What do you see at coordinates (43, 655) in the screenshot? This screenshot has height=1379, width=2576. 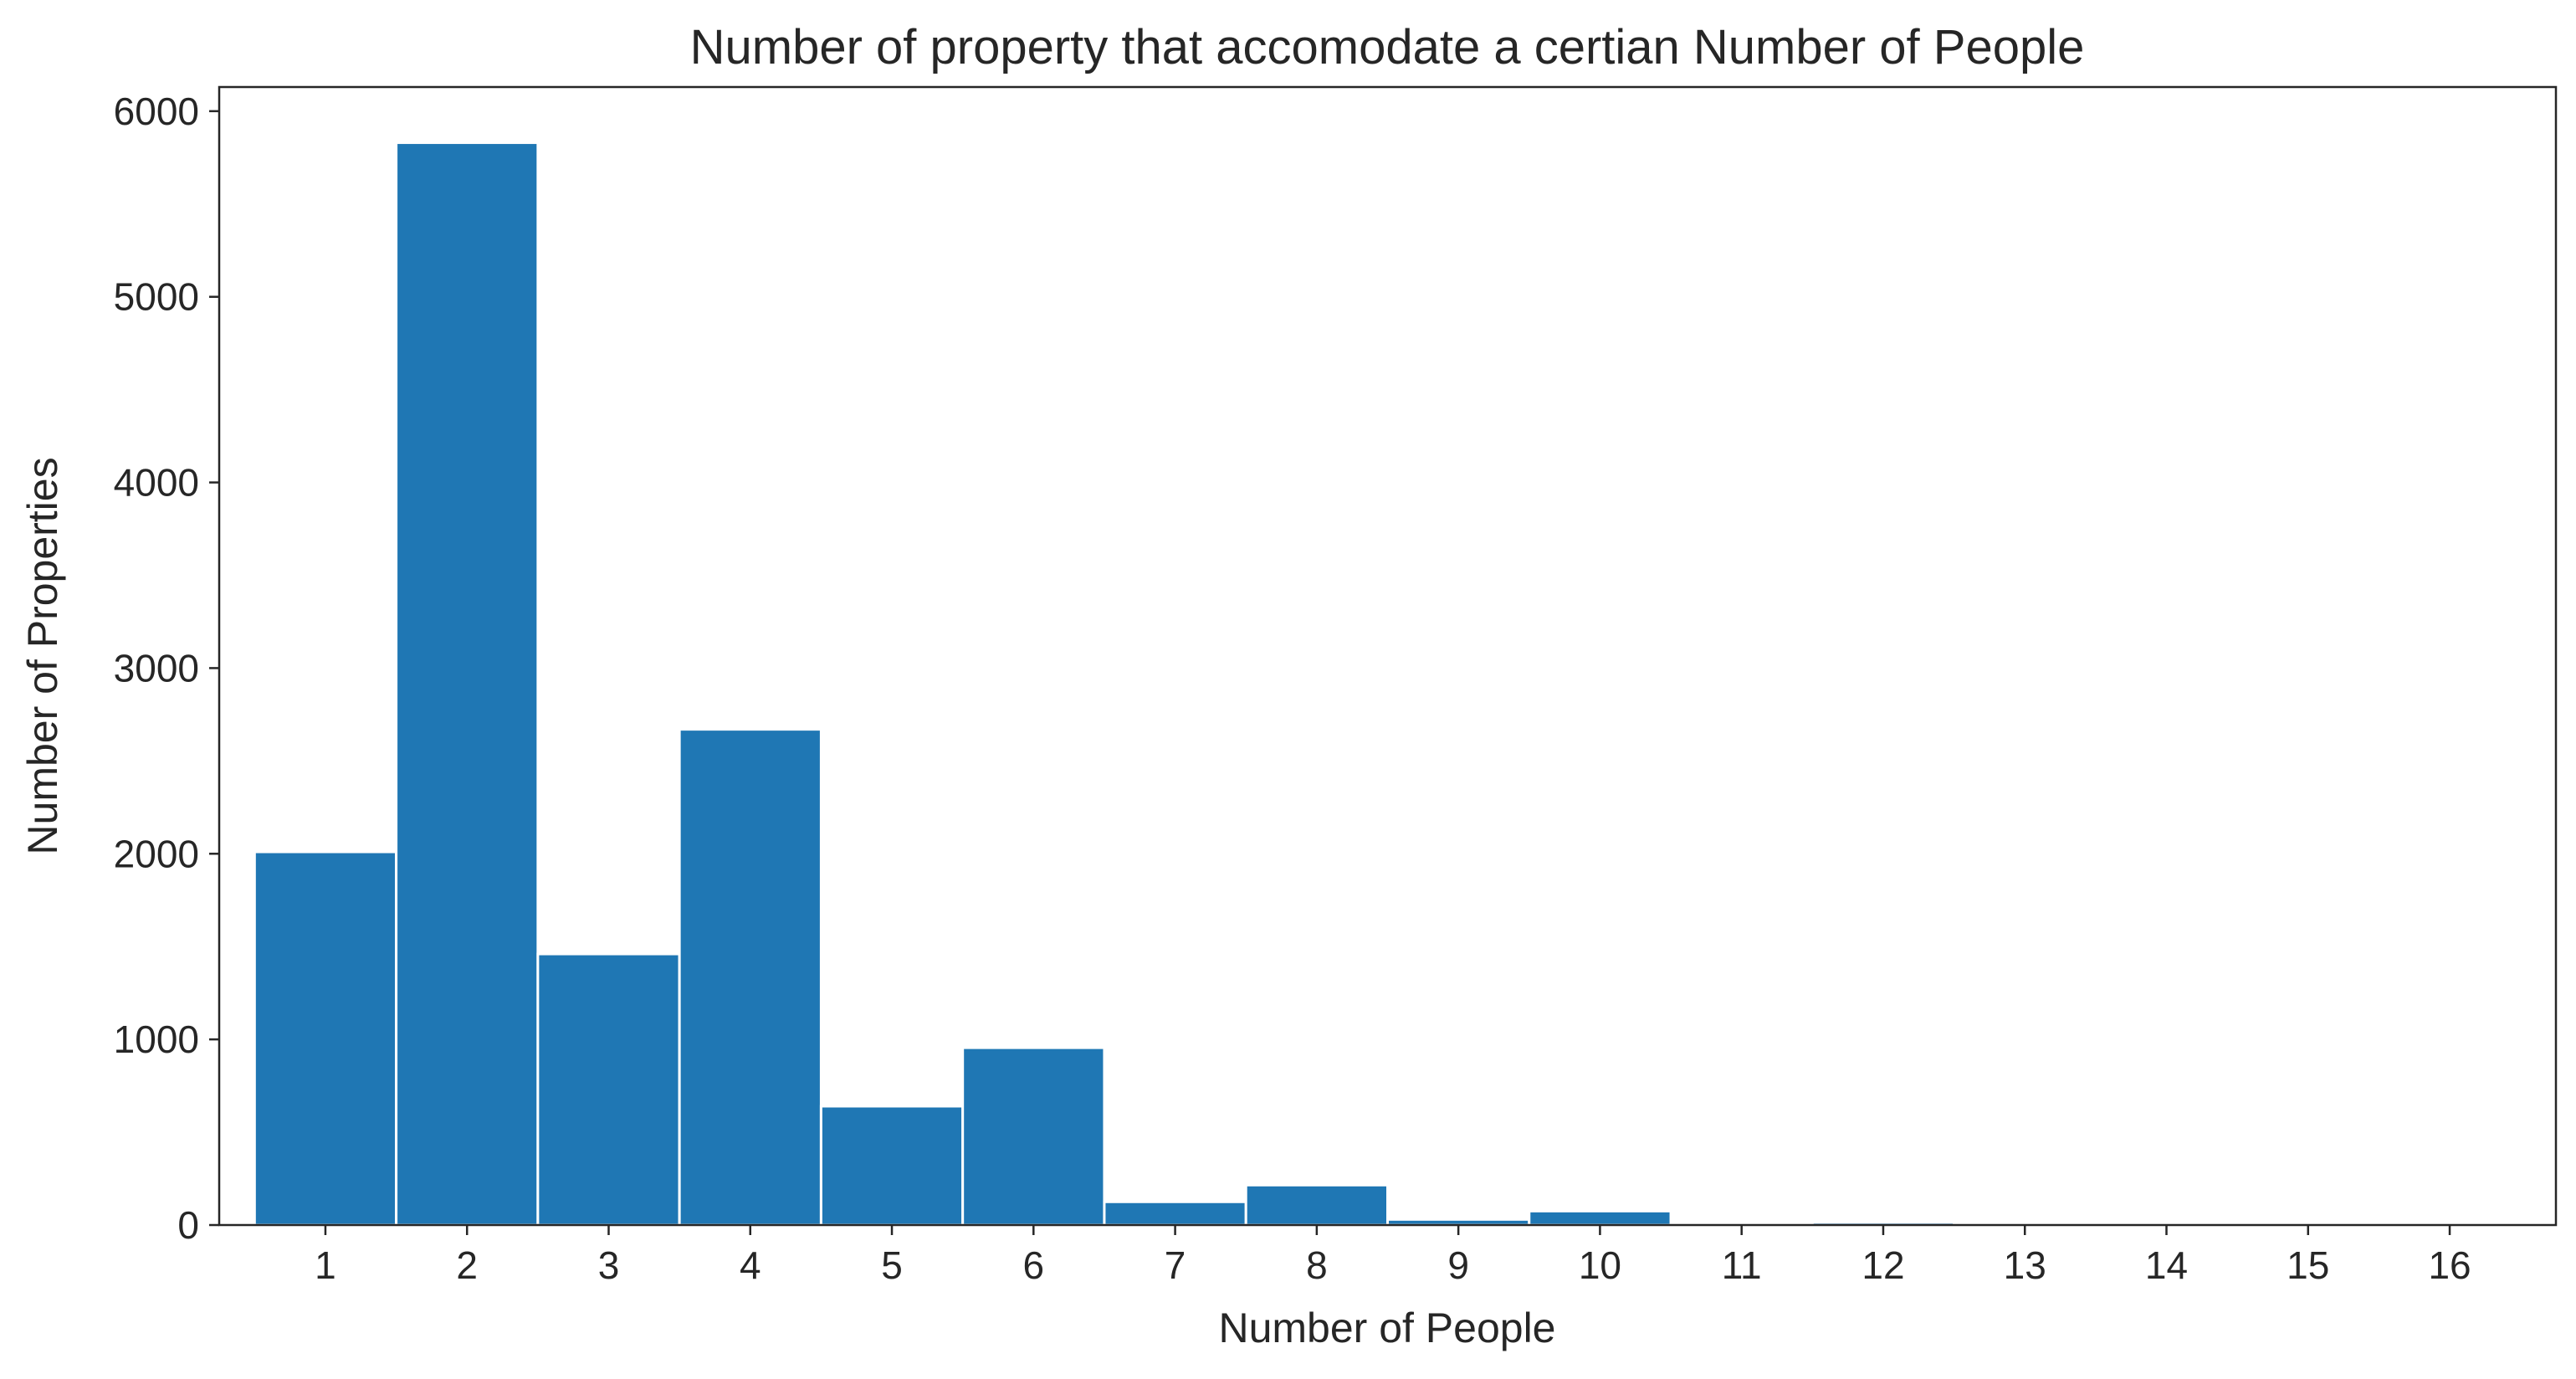 I see `y-axis-label: Number of Properties` at bounding box center [43, 655].